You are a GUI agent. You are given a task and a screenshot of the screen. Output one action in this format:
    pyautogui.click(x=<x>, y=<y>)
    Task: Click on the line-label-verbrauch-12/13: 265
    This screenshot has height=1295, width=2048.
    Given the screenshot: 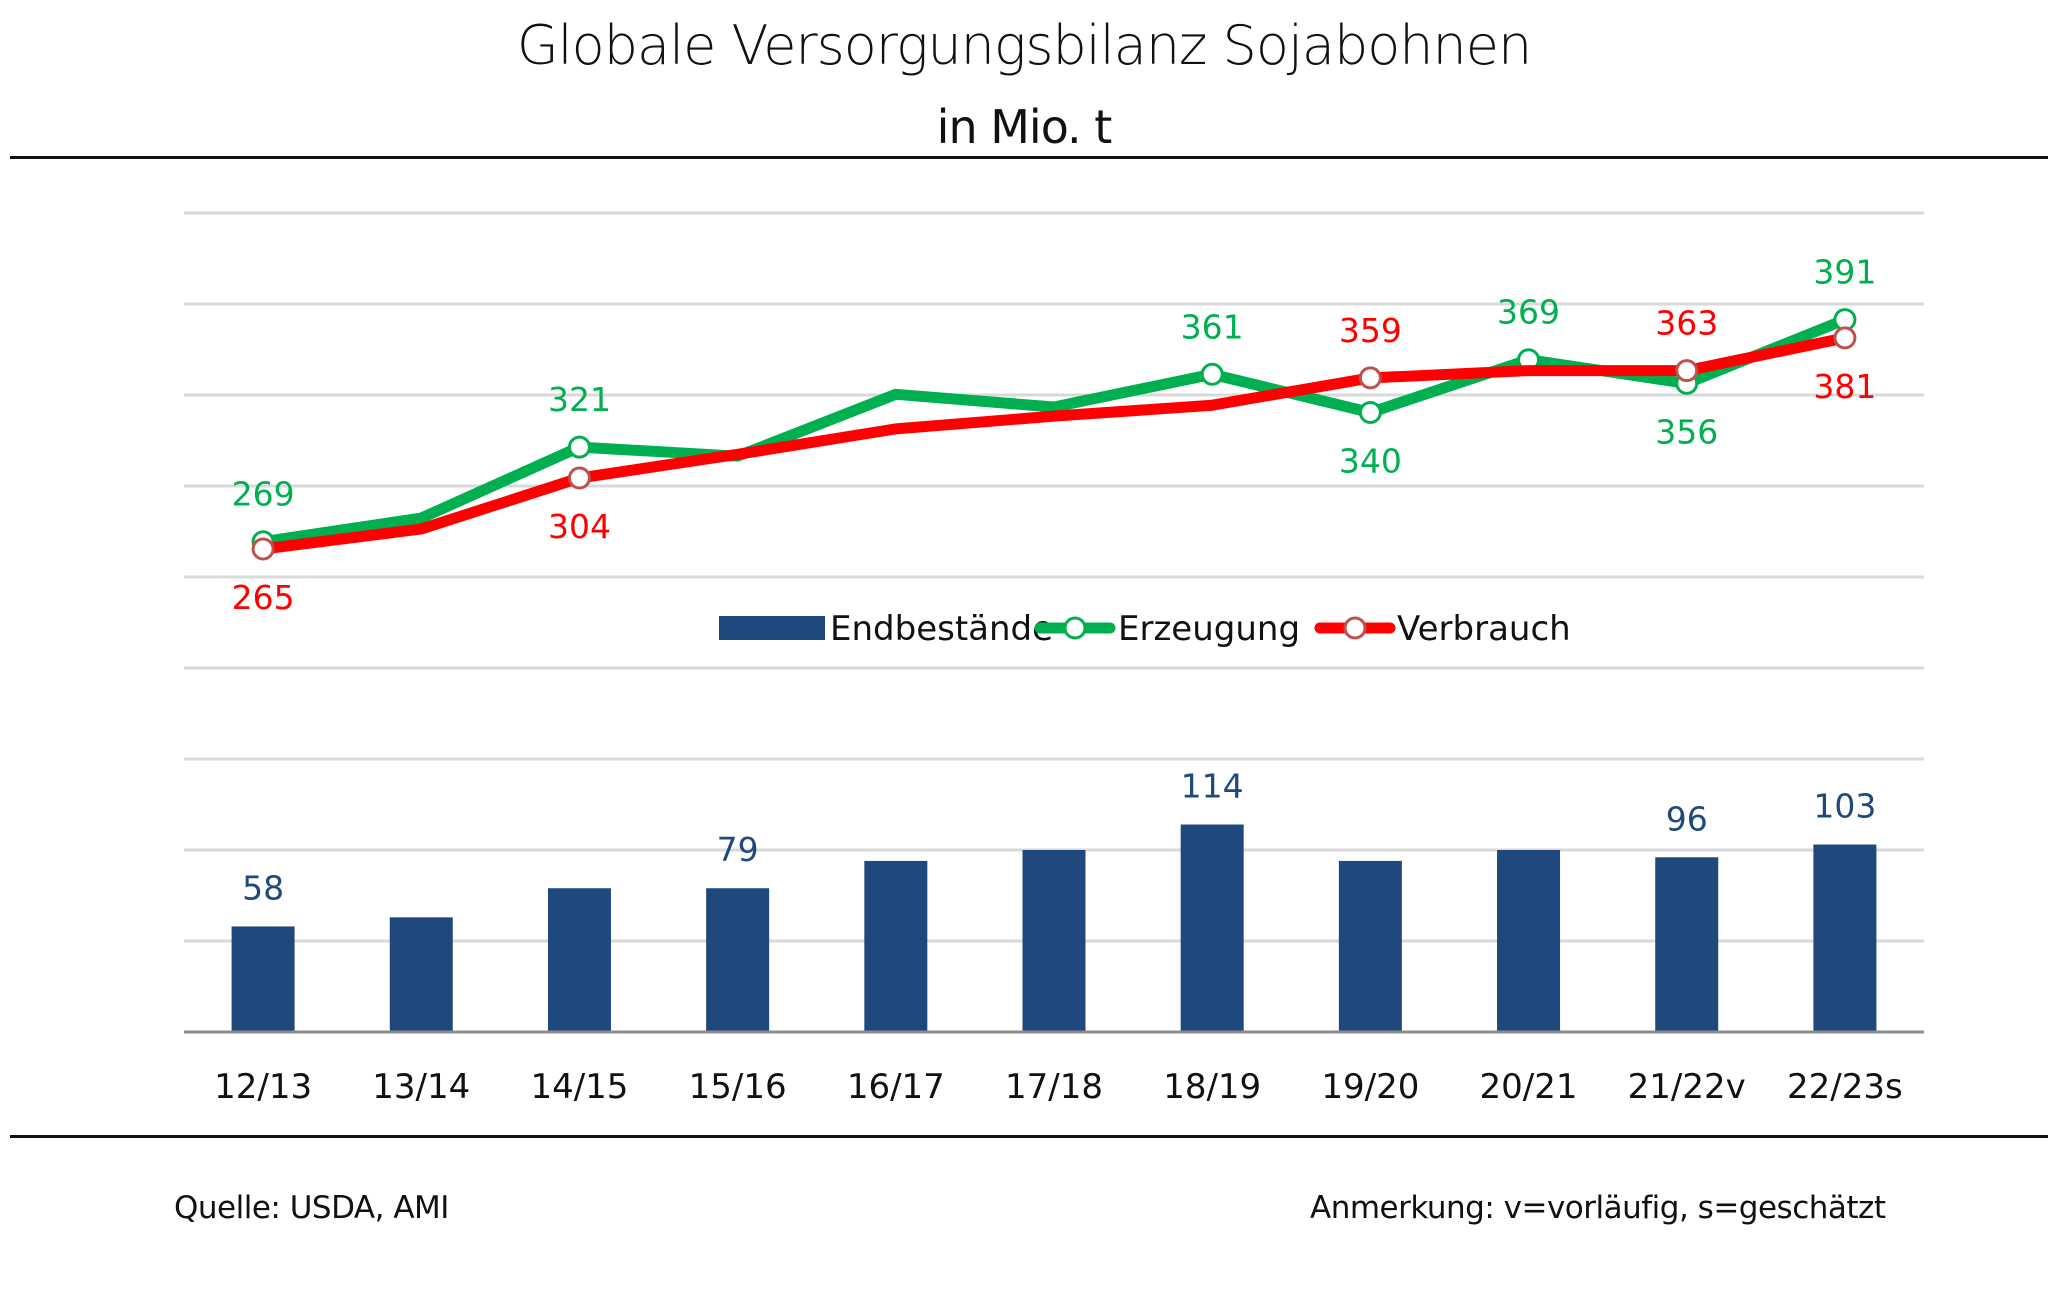 What is the action you would take?
    pyautogui.click(x=263, y=597)
    